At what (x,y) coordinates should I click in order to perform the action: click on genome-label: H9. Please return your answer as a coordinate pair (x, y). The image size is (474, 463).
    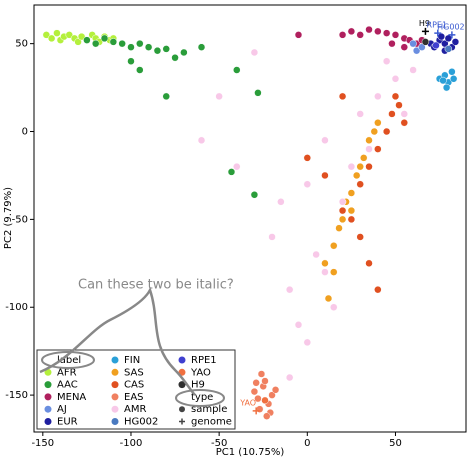
    Looking at the image, I should click on (424, 23).